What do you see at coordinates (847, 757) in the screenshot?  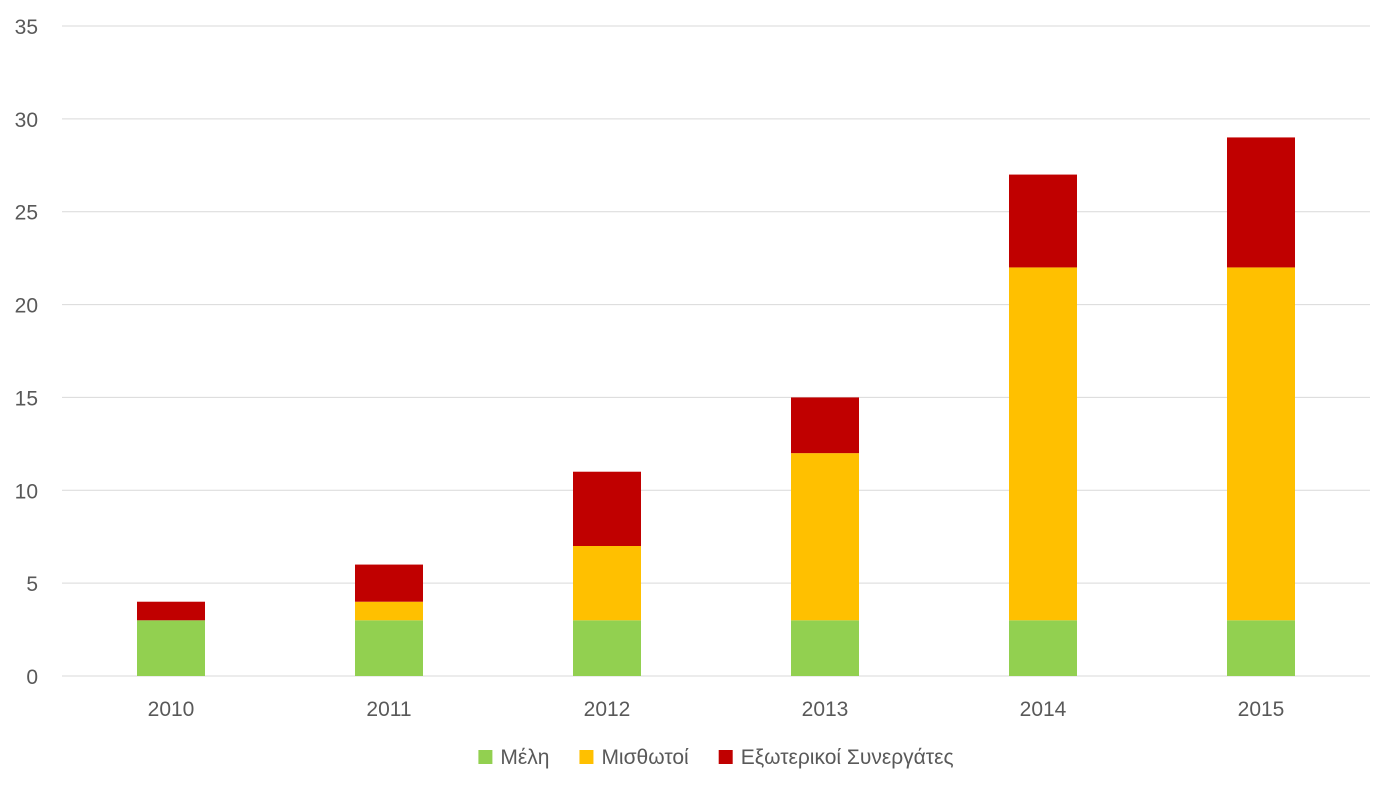 I see `legend-label: Εξωτερικοί Συνεργάτες` at bounding box center [847, 757].